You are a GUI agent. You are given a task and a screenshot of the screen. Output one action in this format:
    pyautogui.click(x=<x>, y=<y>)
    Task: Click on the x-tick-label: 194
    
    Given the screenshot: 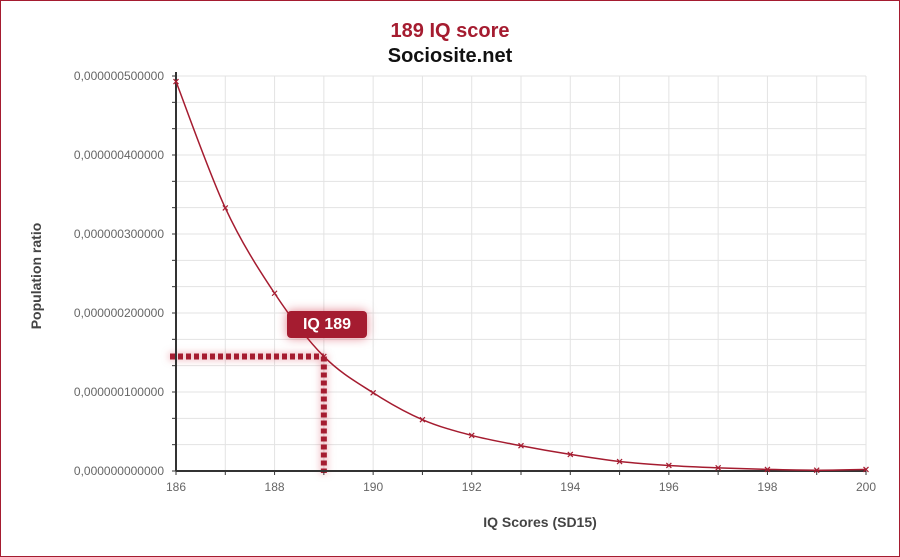 What is the action you would take?
    pyautogui.click(x=570, y=487)
    